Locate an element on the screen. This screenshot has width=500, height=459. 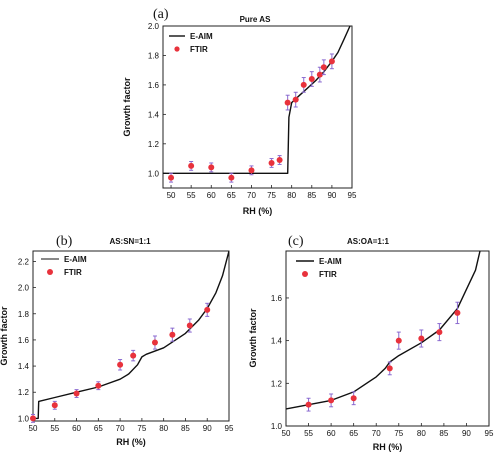
y-tick-label: 2.2 is located at coordinates (24, 261).